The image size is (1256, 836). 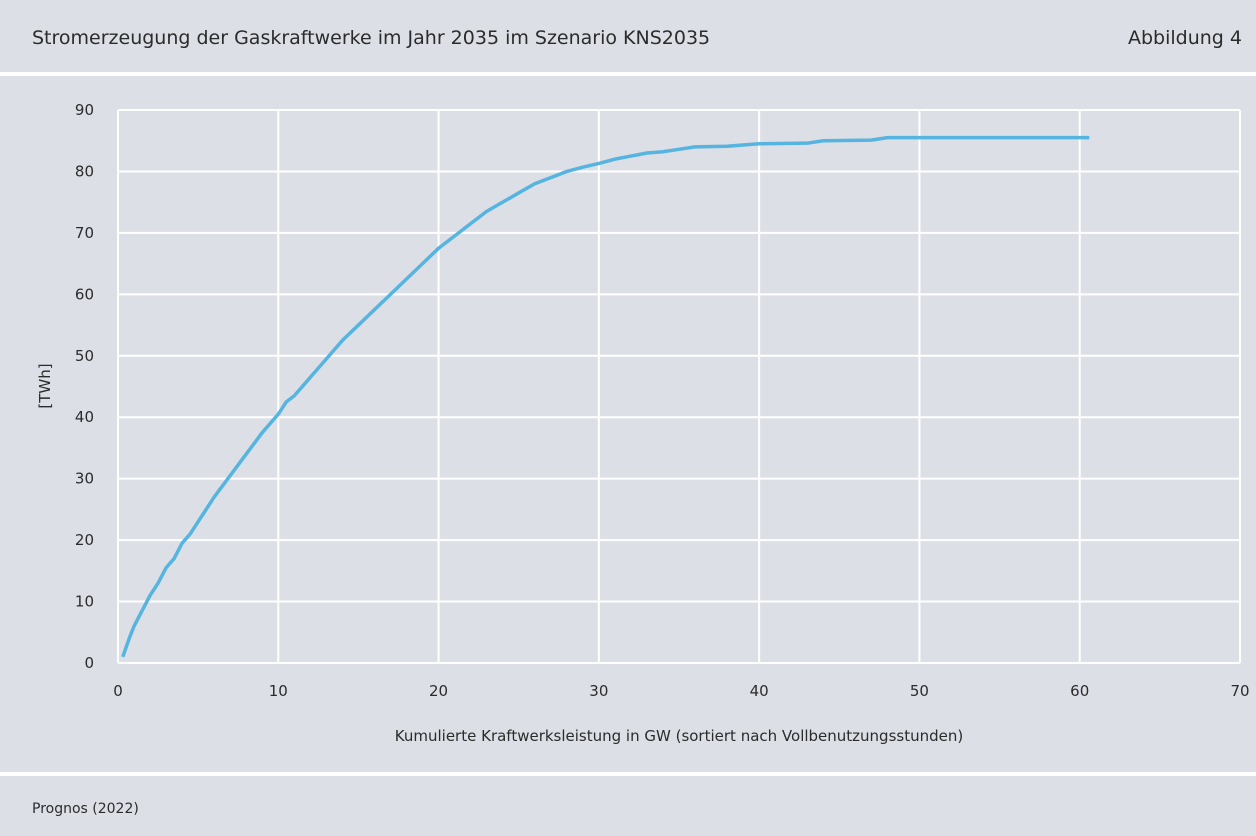 What do you see at coordinates (84, 294) in the screenshot?
I see `y-tick-label: 60` at bounding box center [84, 294].